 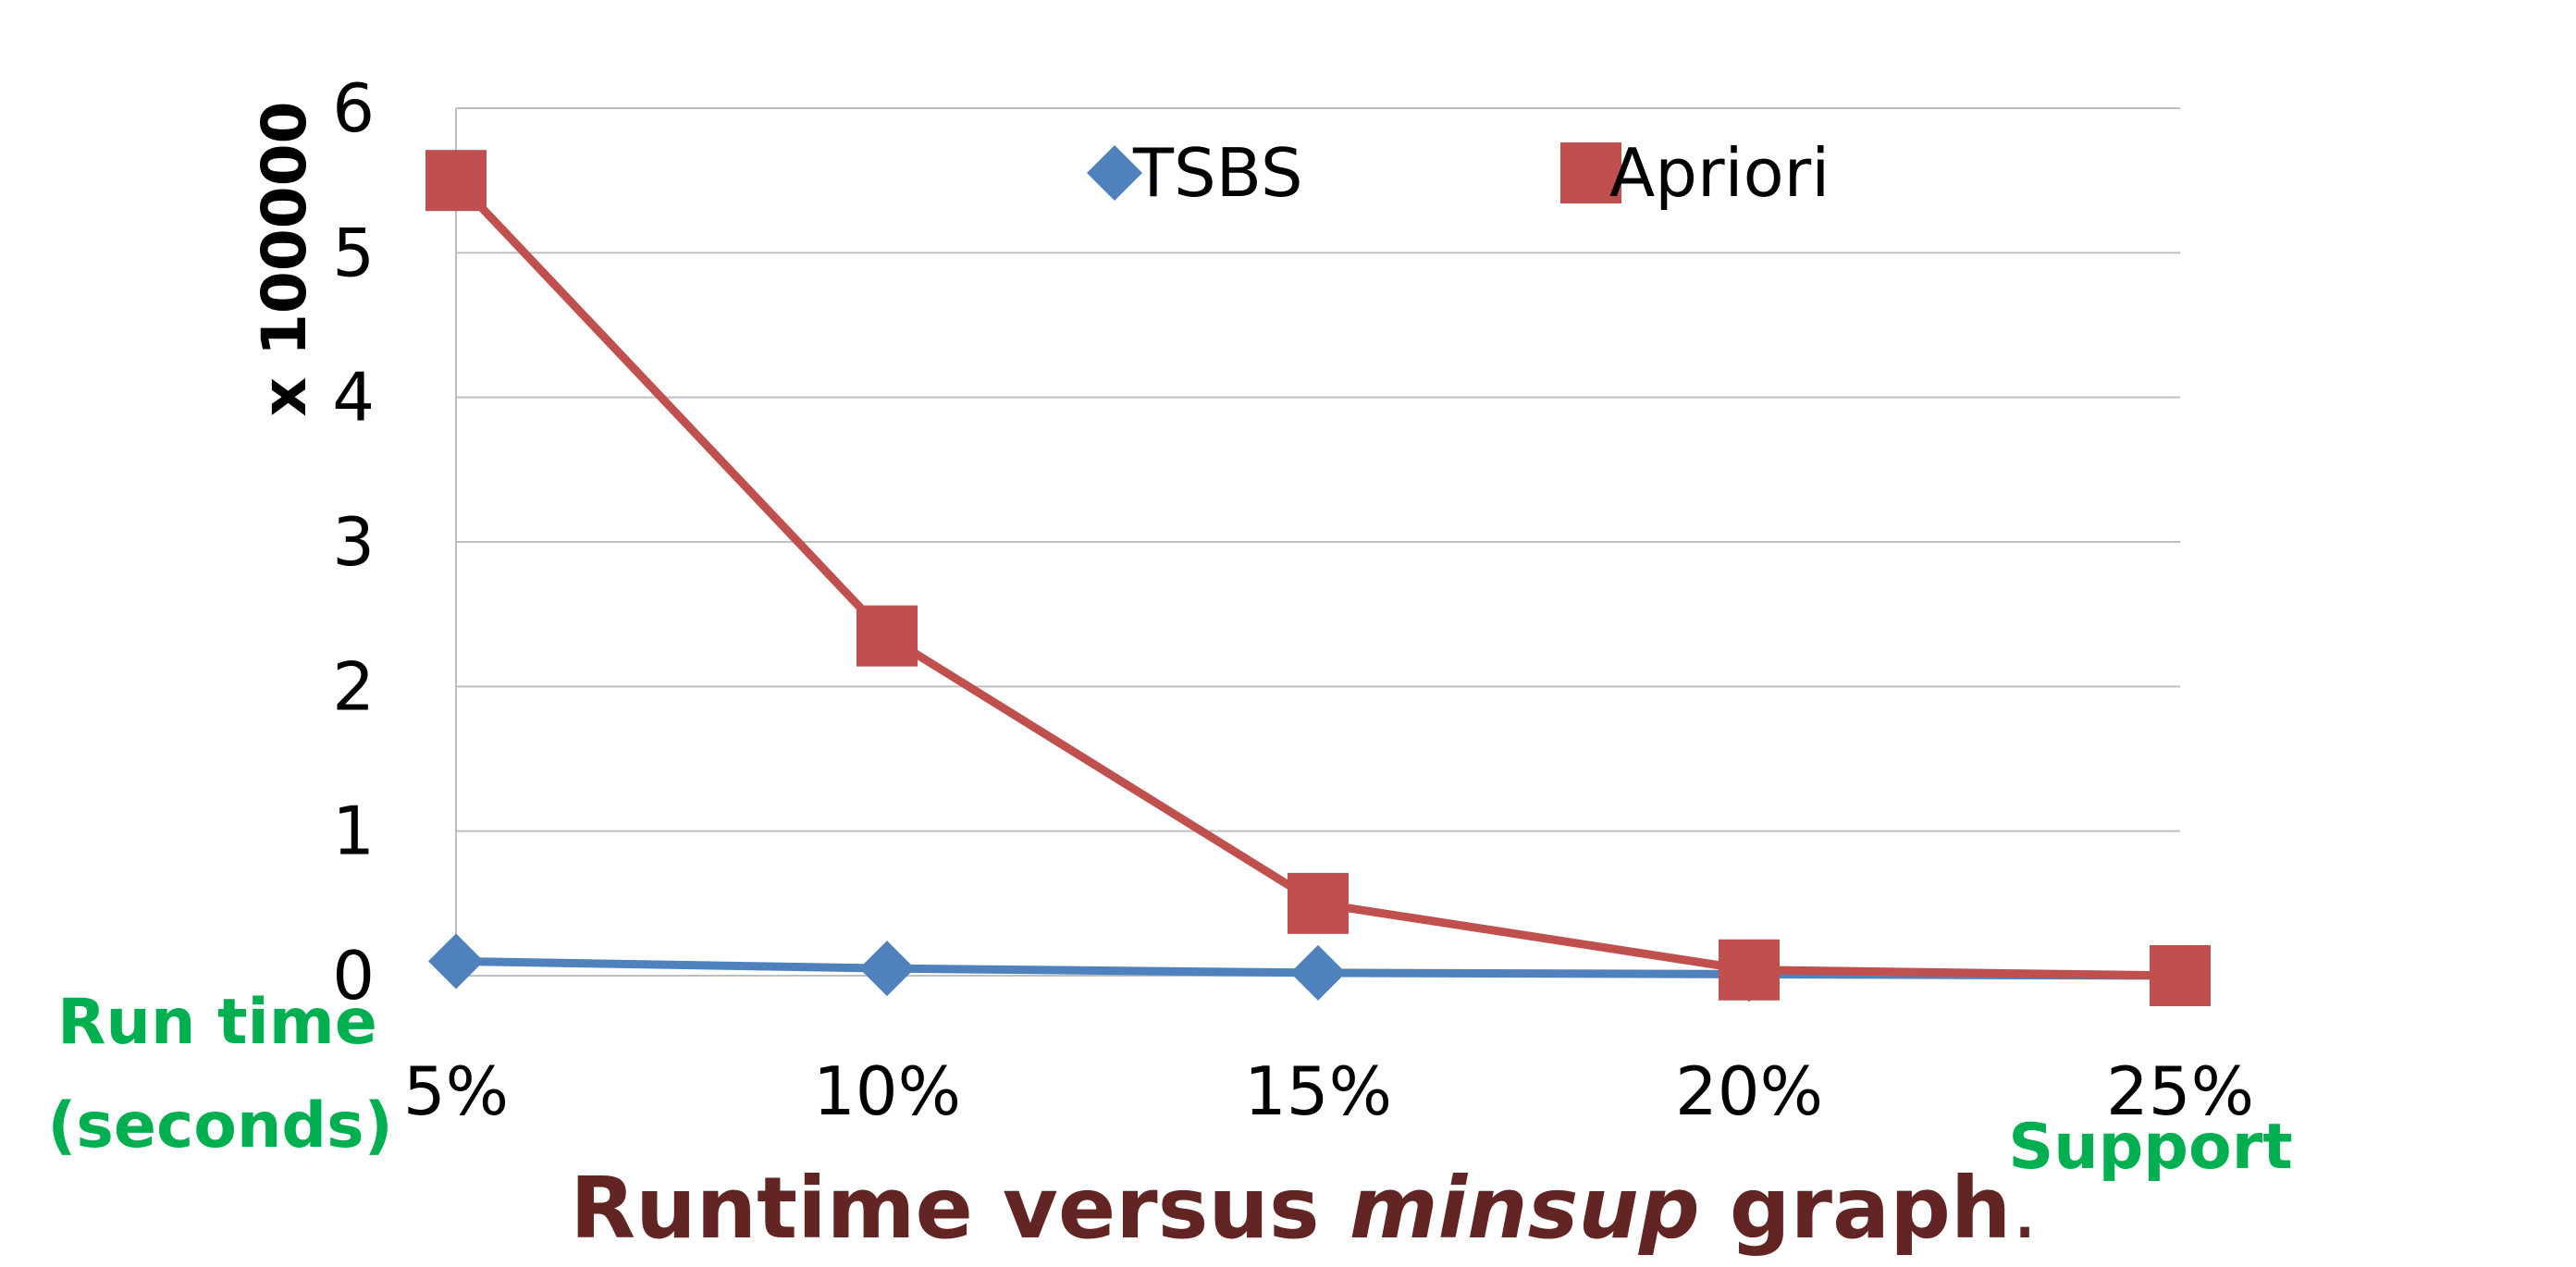 I want to click on legend-marker-apriori, so click(x=1590, y=172).